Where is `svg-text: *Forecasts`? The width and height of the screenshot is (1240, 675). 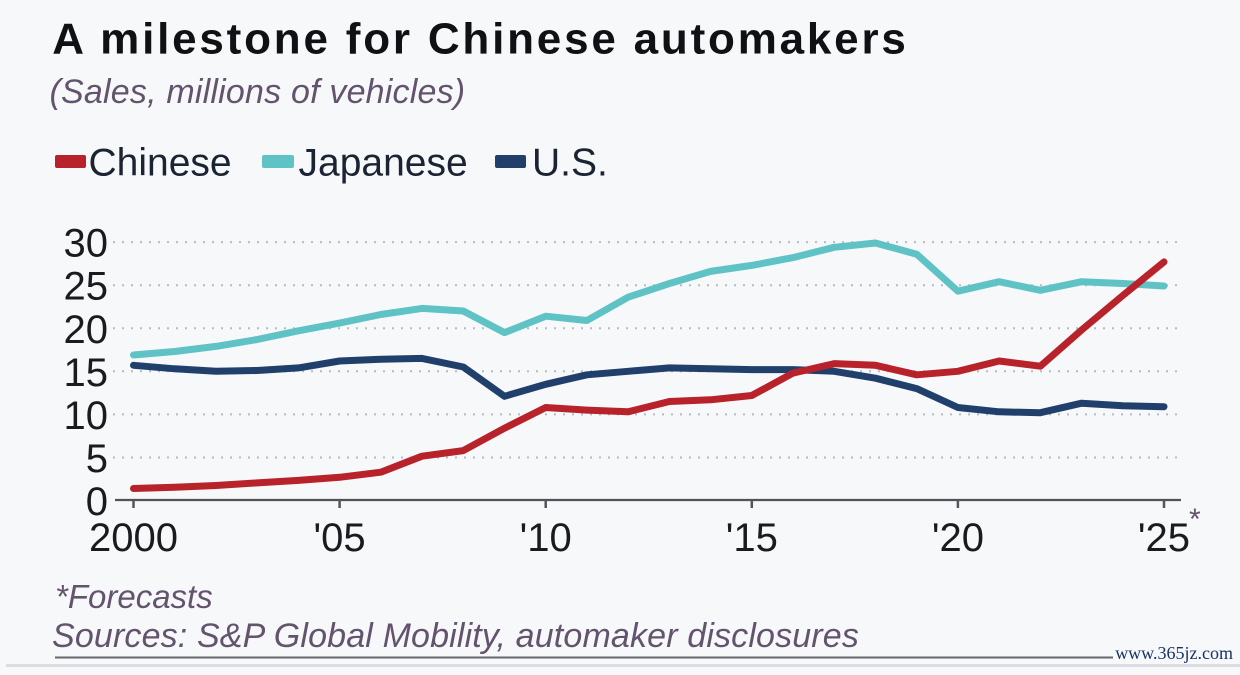
svg-text: *Forecasts is located at coordinates (134, 596).